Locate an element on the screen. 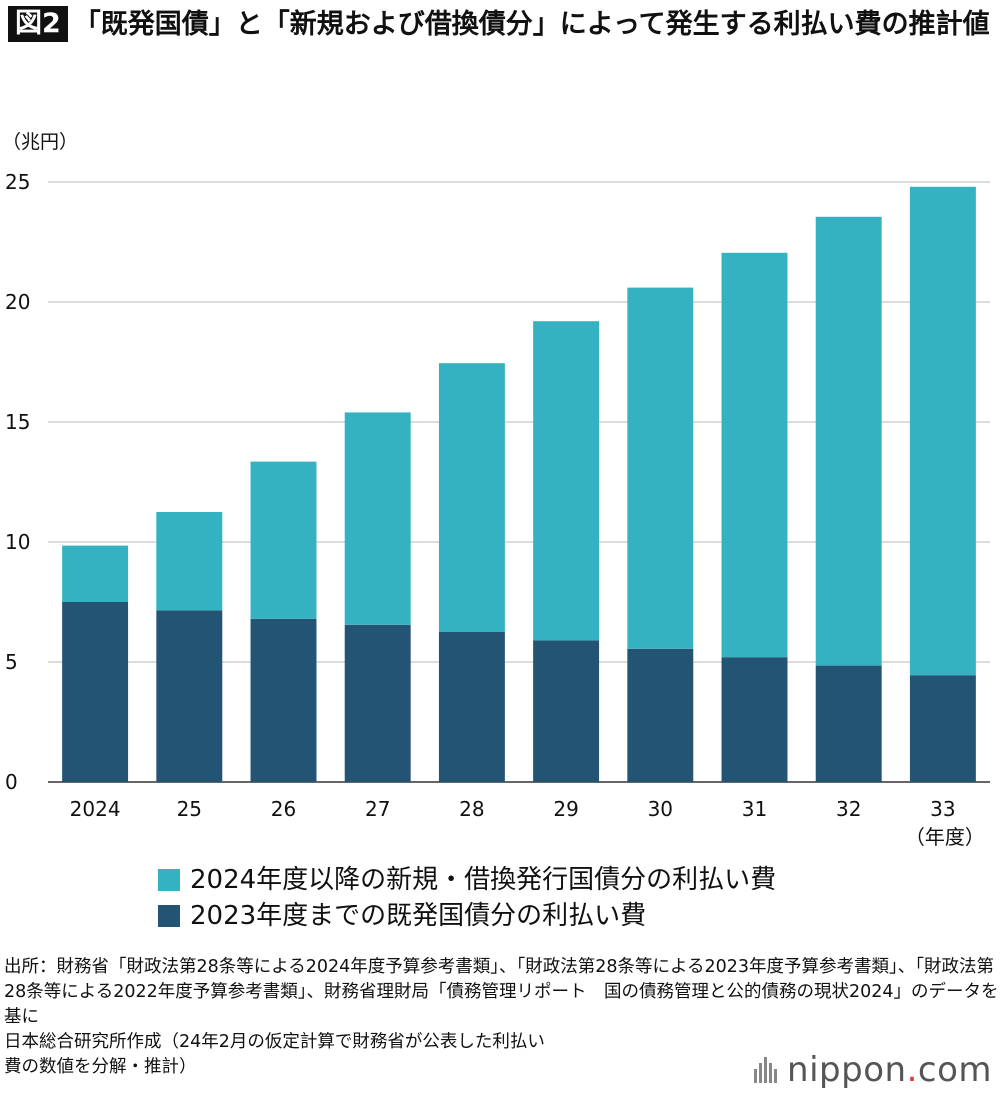  y-unit-label: （兆円） is located at coordinates (40, 142).